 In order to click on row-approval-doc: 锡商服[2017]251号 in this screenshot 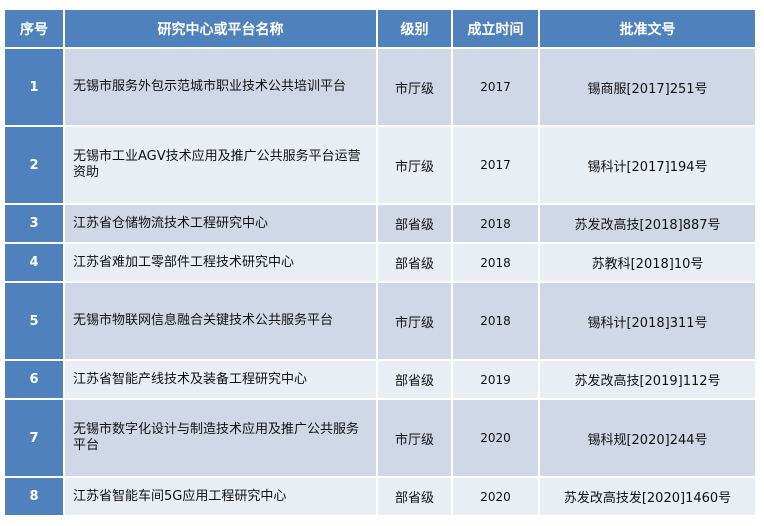, I will do `click(647, 87)`.